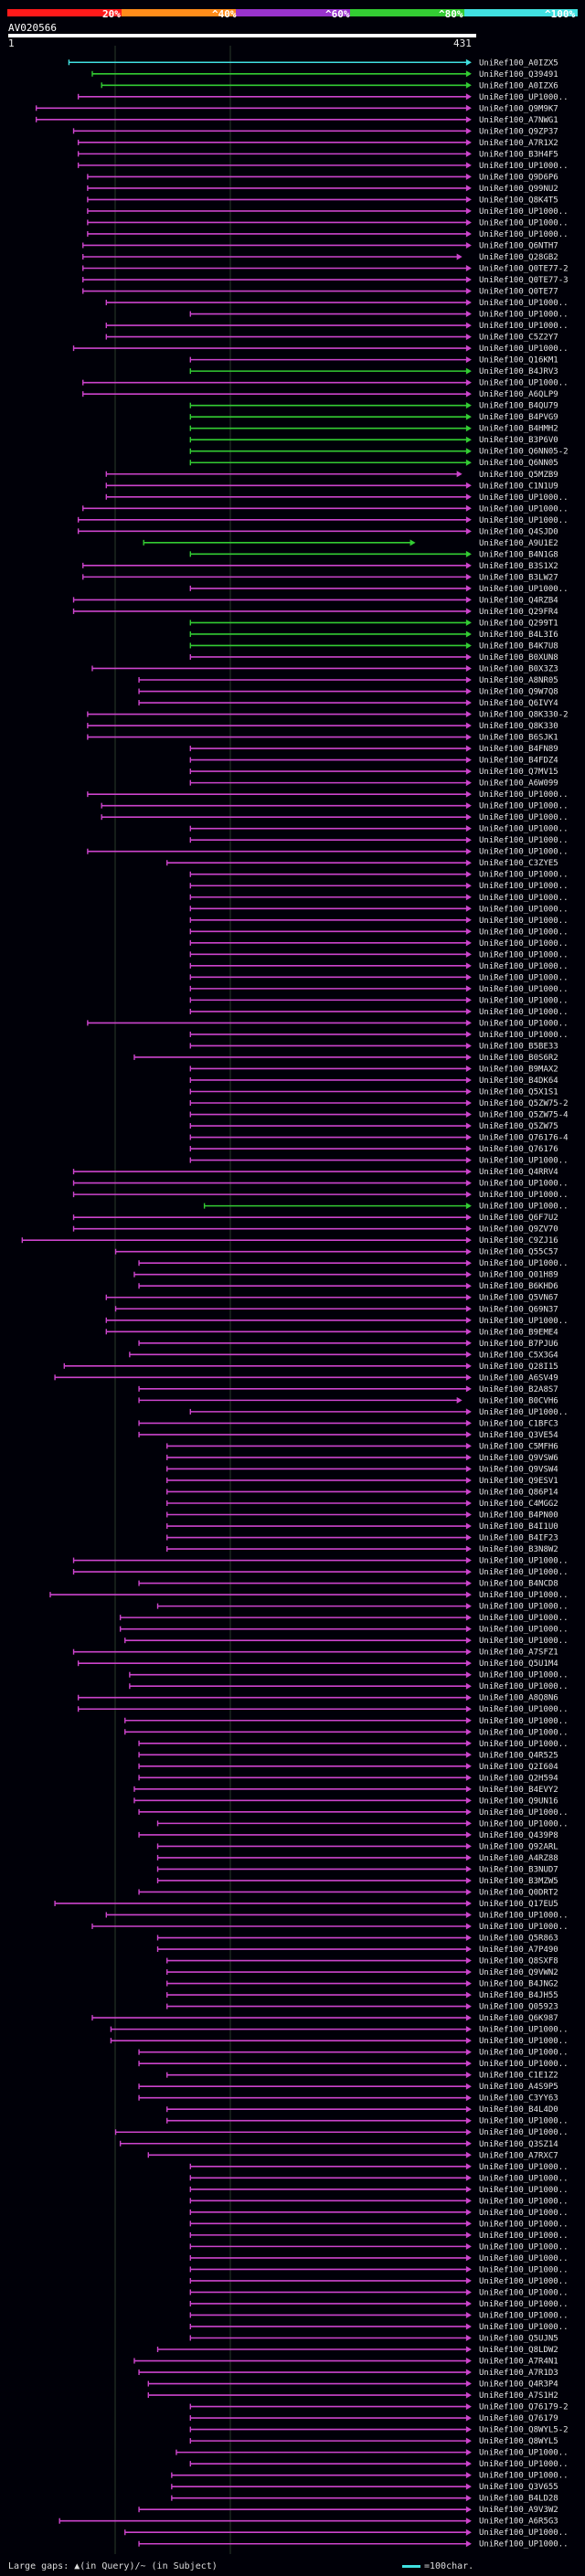 This screenshot has width=585, height=2576. What do you see at coordinates (518, 2385) in the screenshot?
I see `hit-label: UniRef100_Q4R3P4` at bounding box center [518, 2385].